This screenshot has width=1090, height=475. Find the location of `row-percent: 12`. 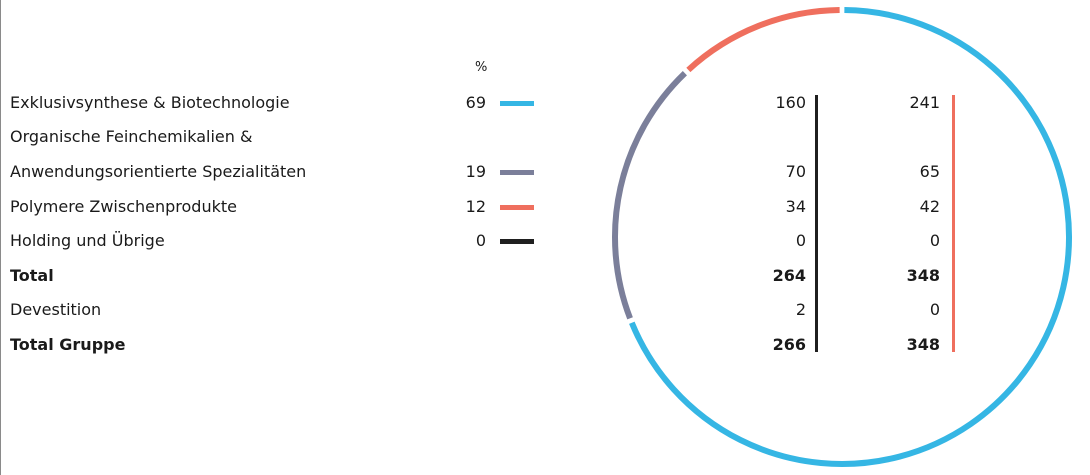

row-percent: 12 is located at coordinates (475, 206).